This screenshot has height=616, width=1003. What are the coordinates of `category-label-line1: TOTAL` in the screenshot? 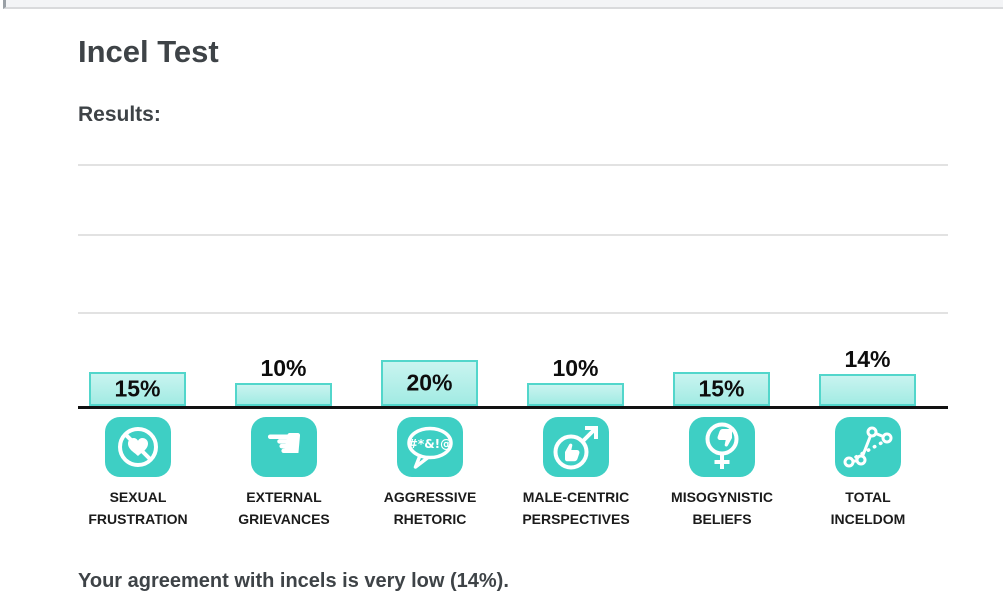 It's located at (868, 497).